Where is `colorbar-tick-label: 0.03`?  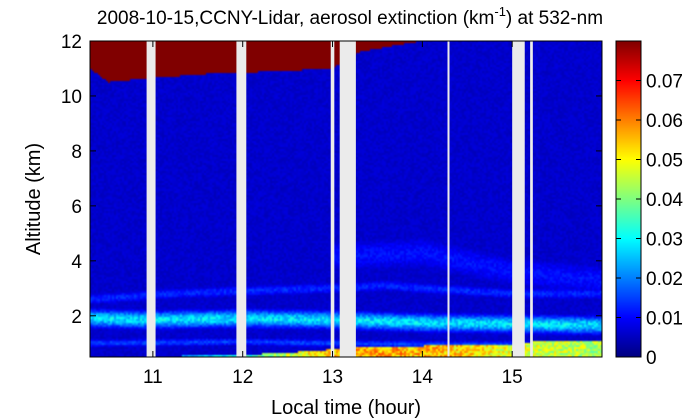 colorbar-tick-label: 0.03 is located at coordinates (664, 240).